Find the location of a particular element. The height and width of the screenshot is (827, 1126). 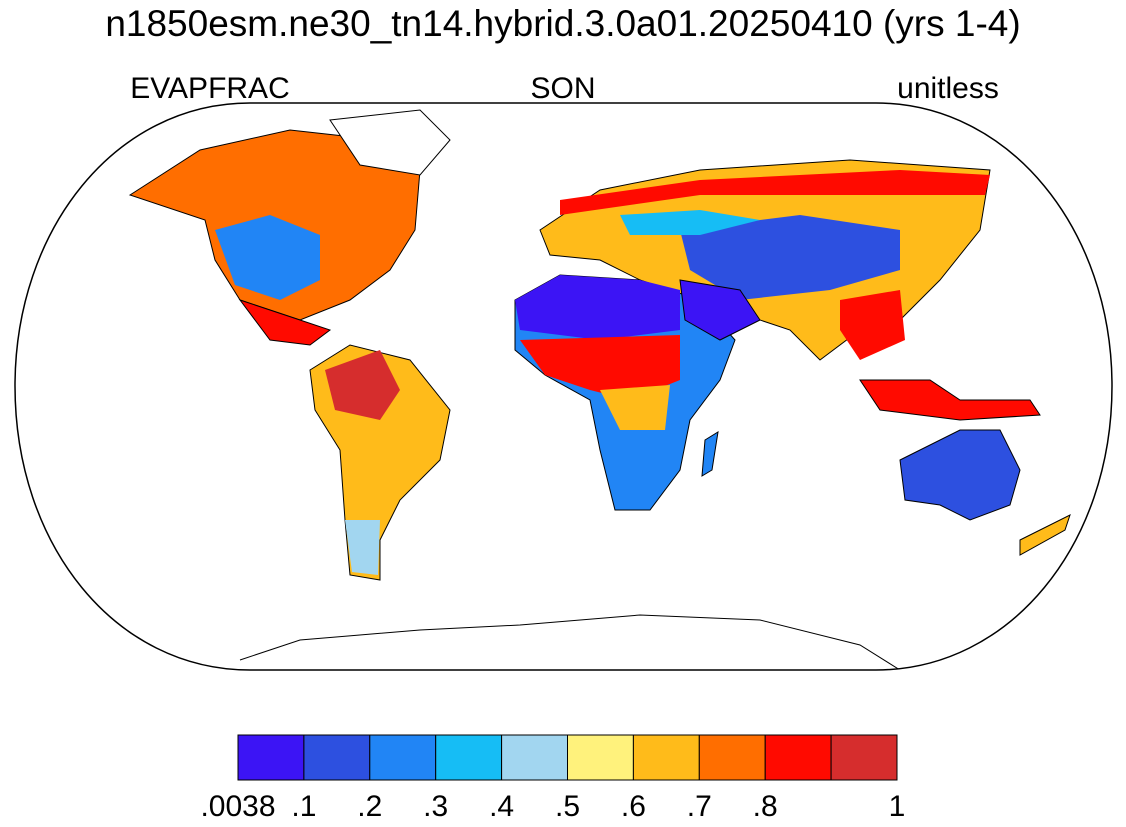

left-label: EVAPFRAC is located at coordinates (209, 88).